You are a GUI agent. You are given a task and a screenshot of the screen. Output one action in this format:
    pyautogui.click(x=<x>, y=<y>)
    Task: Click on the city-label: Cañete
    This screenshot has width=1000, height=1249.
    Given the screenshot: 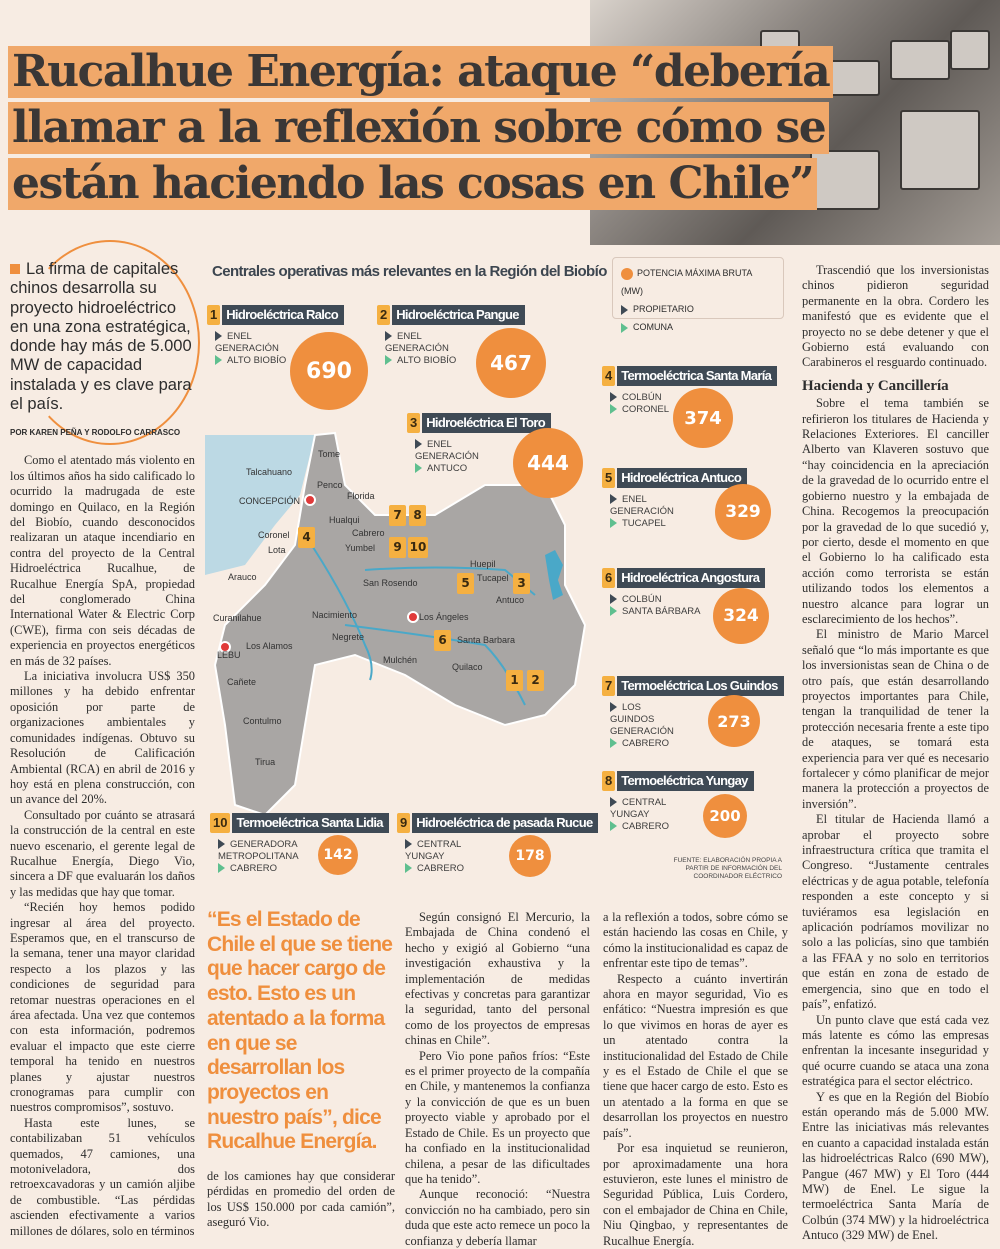 What is the action you would take?
    pyautogui.click(x=242, y=682)
    